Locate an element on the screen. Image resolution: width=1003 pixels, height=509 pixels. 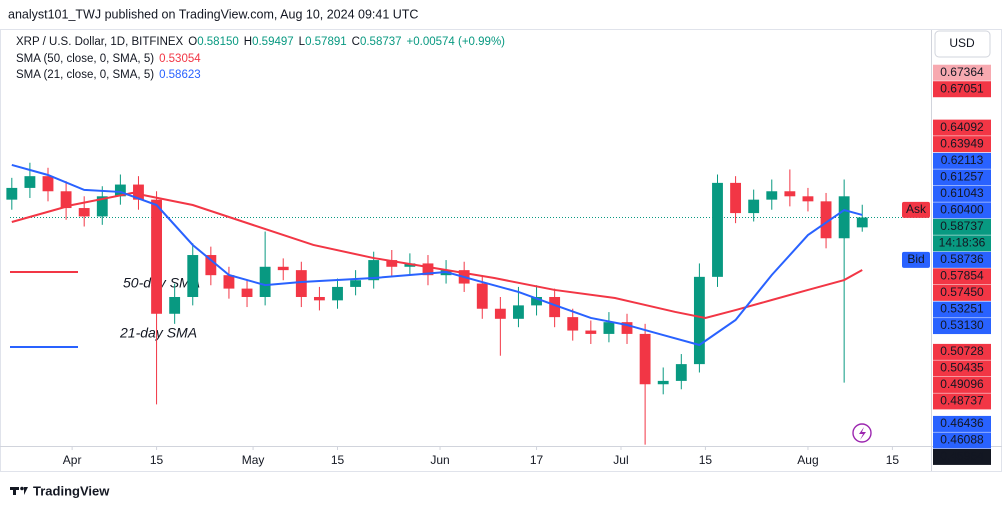
price-tag-label: 0.46088 is located at coordinates (962, 440).